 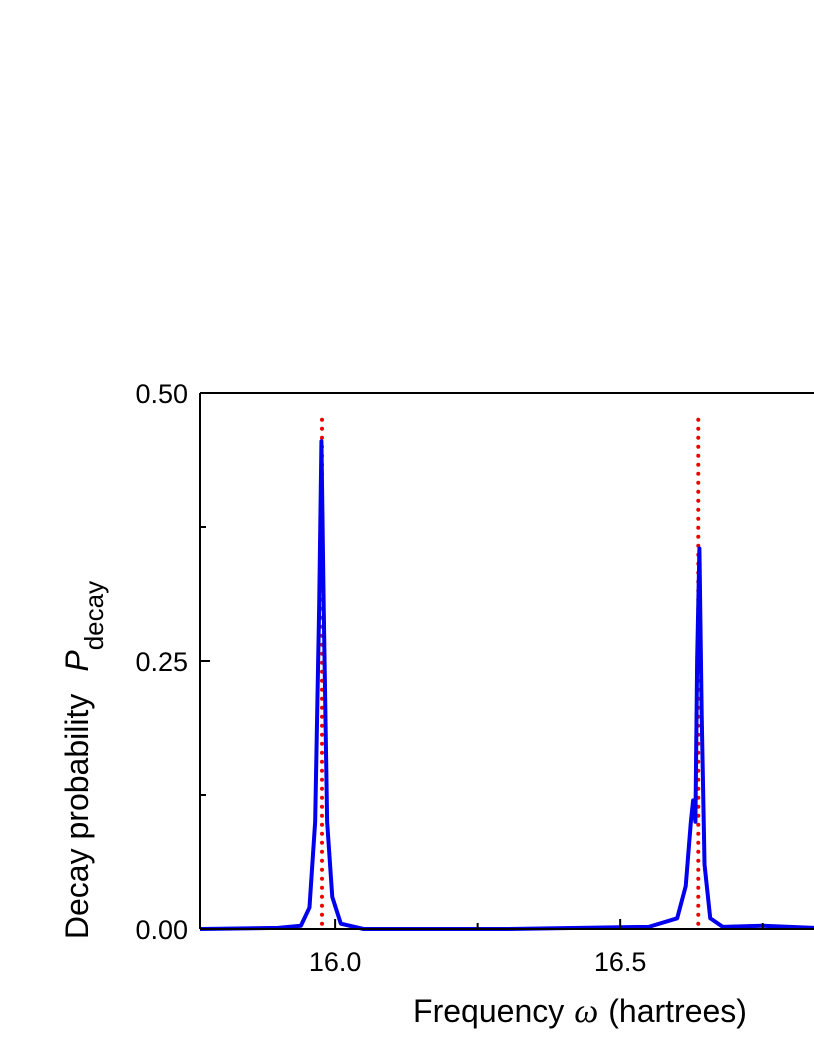 What do you see at coordinates (161, 930) in the screenshot?
I see `y-tick-label: 0.00` at bounding box center [161, 930].